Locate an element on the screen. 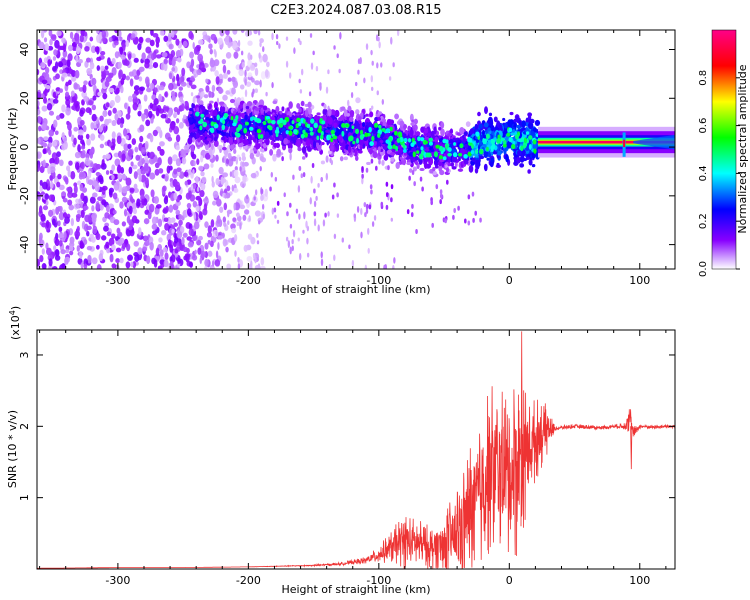 This screenshot has height=600, width=750. y-tick-label: 2 is located at coordinates (24, 426).